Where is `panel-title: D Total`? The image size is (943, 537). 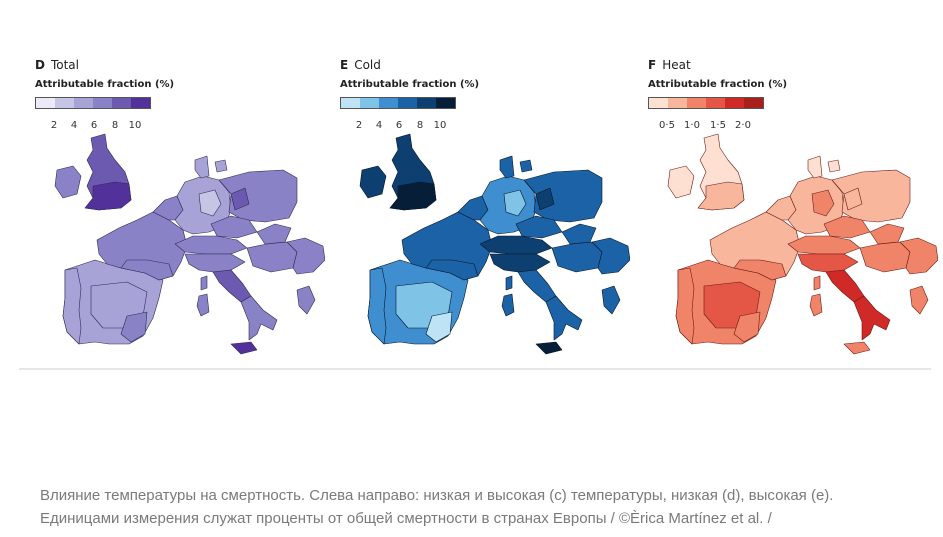
panel-title: D Total is located at coordinates (57, 65).